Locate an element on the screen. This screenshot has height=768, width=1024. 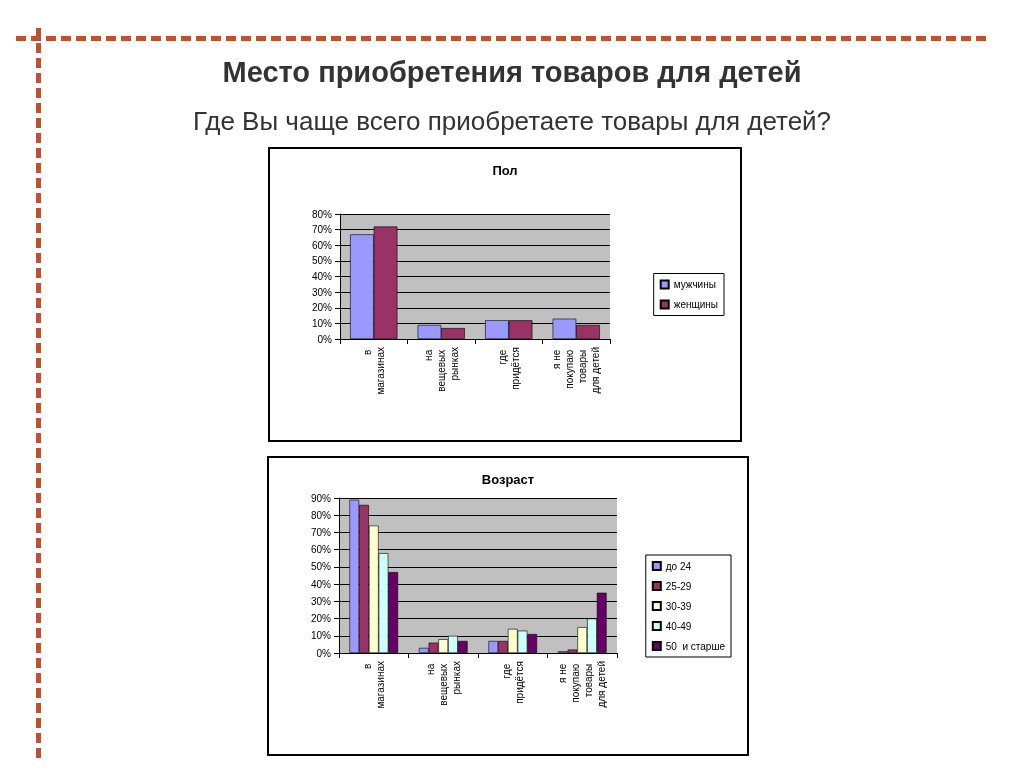
text: Место приобретения товаров для детей is located at coordinates (512, 72).